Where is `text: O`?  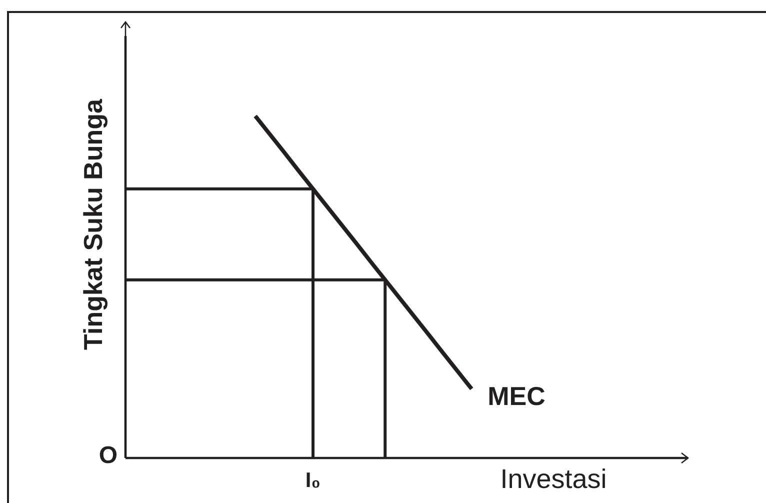
text: O is located at coordinates (108, 455).